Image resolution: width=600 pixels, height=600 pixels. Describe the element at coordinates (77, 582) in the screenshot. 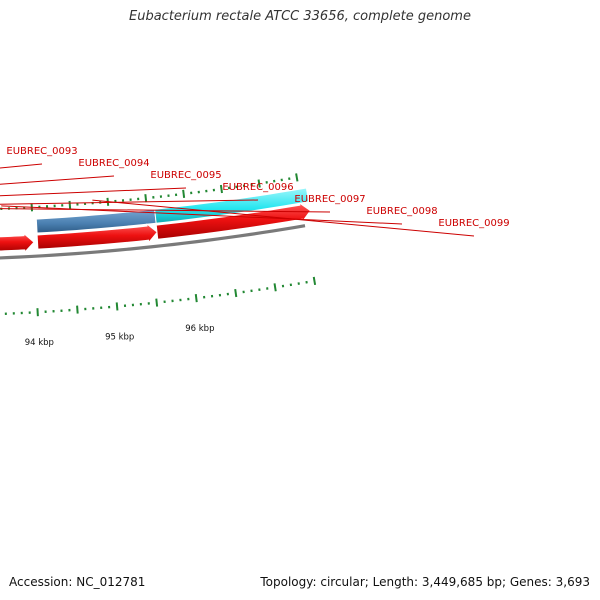

I see `accession-text: Accession: NC_012781` at that location.